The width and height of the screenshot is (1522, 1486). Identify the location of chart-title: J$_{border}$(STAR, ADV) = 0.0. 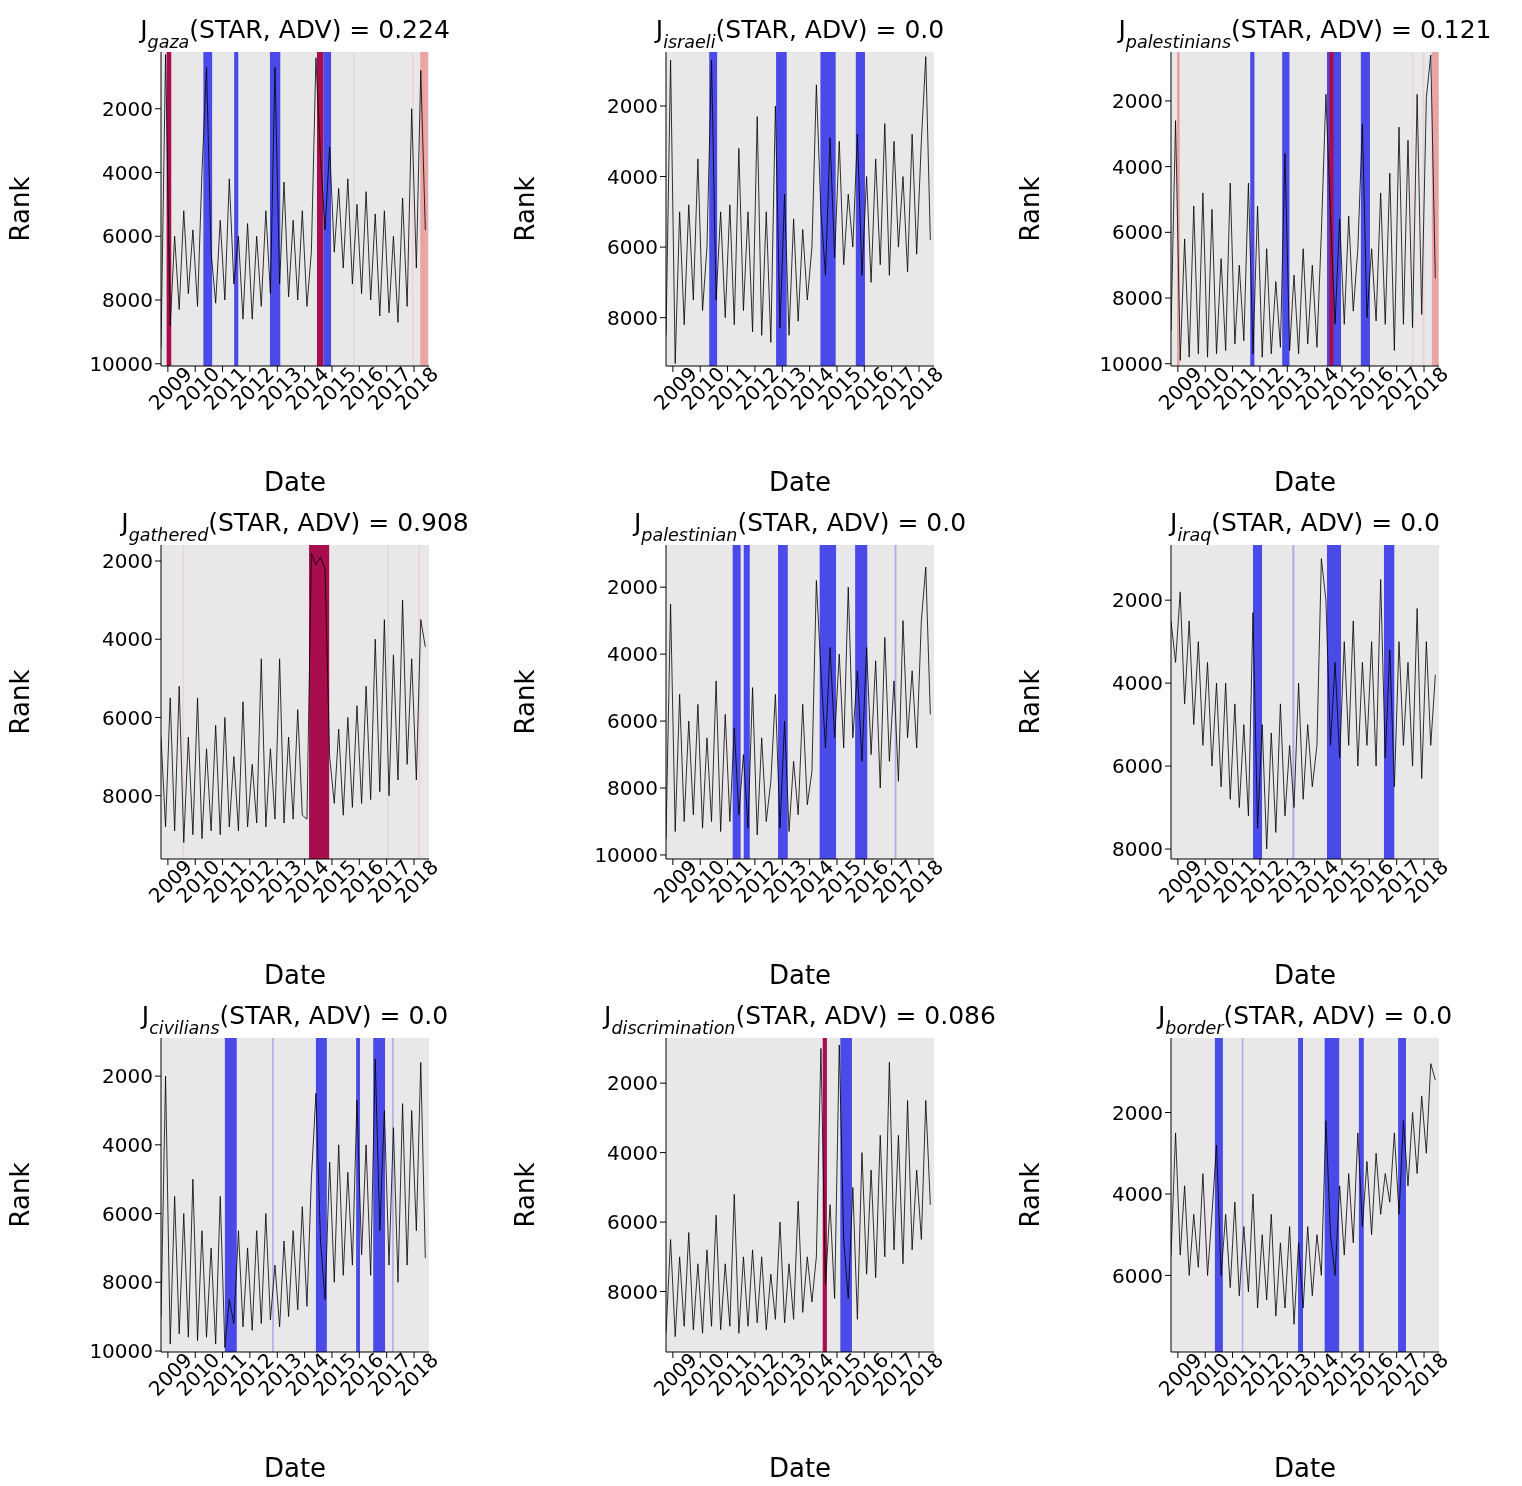
(1304, 1019).